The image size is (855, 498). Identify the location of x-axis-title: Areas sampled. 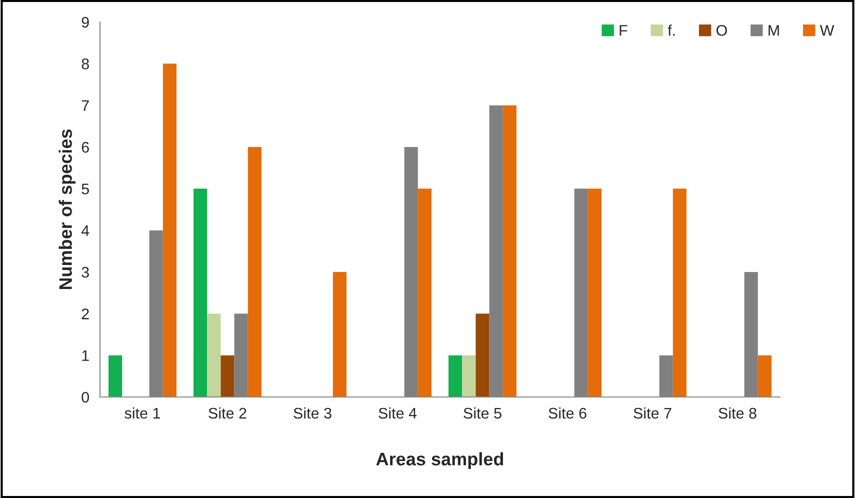
(440, 461).